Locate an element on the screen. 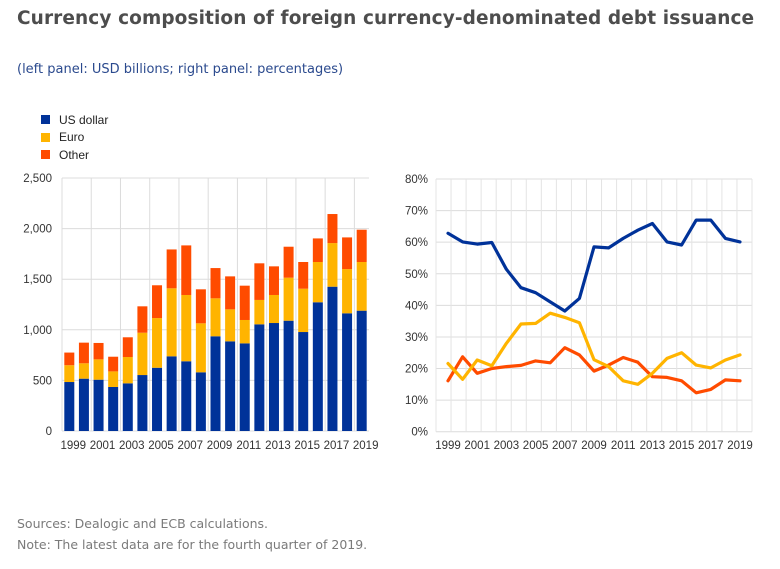  bar-us-dollar-2010 is located at coordinates (230, 386).